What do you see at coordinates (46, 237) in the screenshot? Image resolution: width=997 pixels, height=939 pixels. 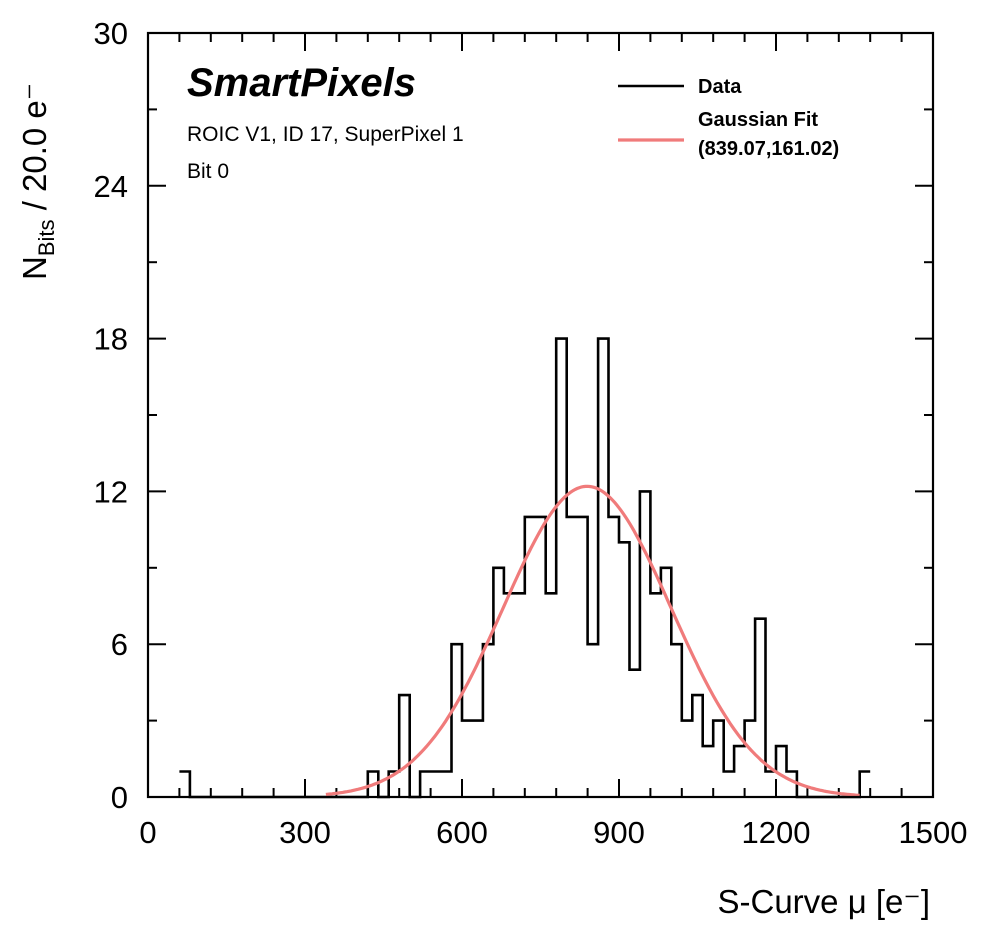 I see `y-axis-title-sub: Bits` at bounding box center [46, 237].